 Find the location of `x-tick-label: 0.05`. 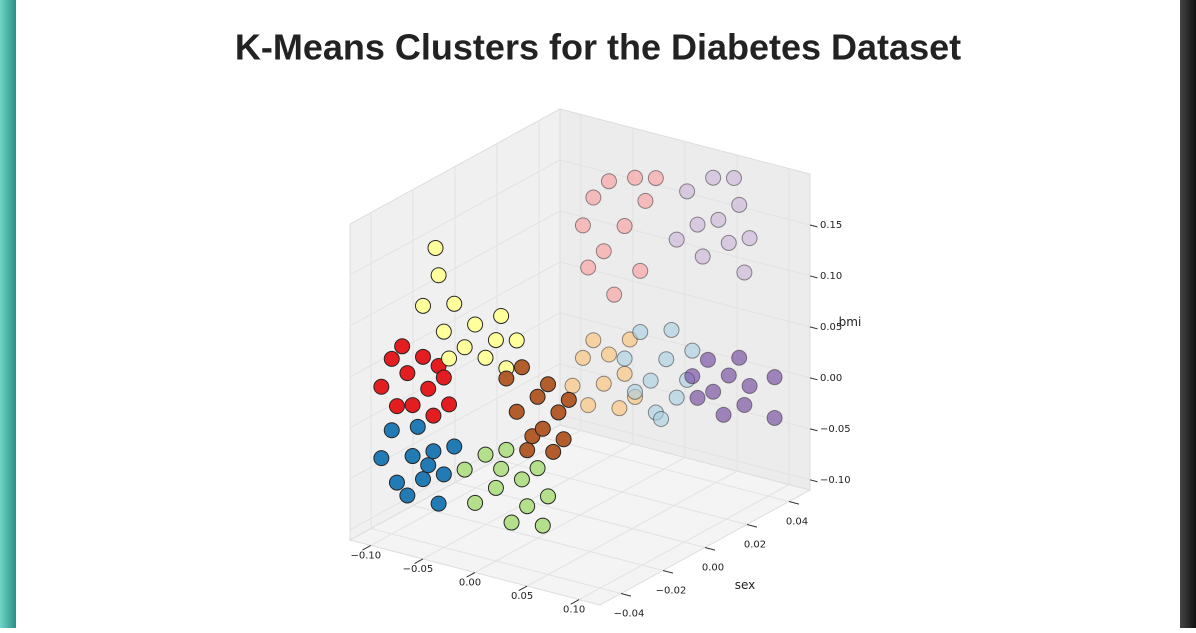

x-tick-label: 0.05 is located at coordinates (522, 596).